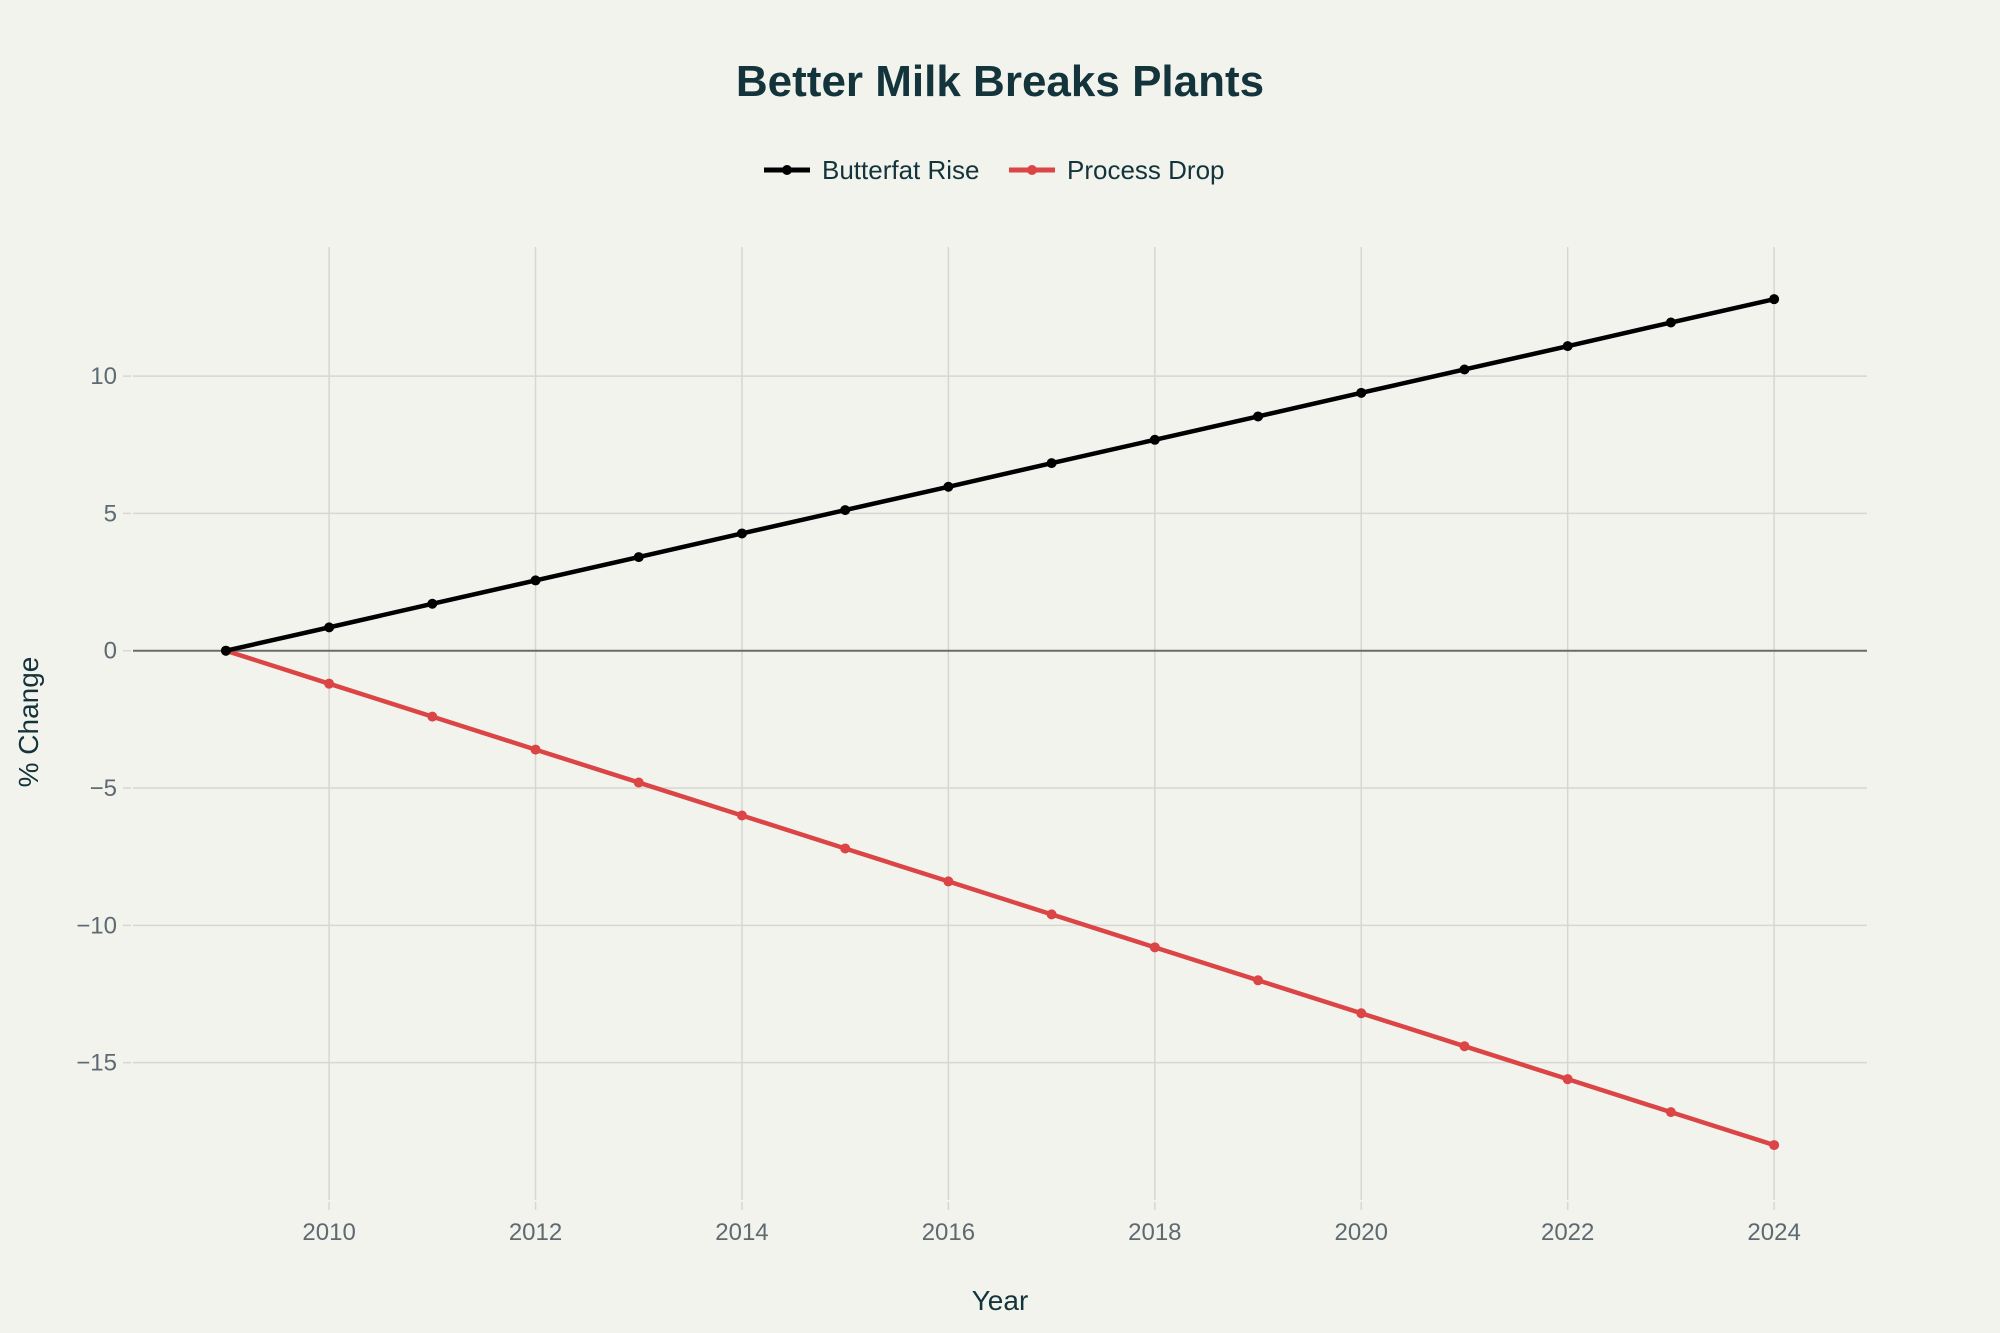 The width and height of the screenshot is (2000, 1333). I want to click on x-tick-label: 2010, so click(328, 1232).